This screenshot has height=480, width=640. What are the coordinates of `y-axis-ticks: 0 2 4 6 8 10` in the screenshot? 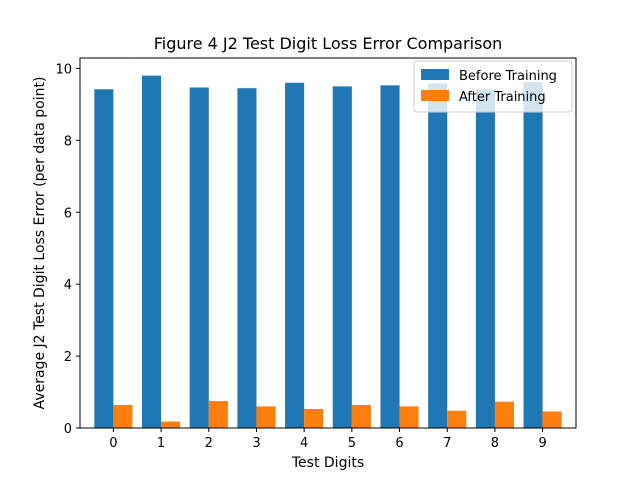 It's located at (67, 249).